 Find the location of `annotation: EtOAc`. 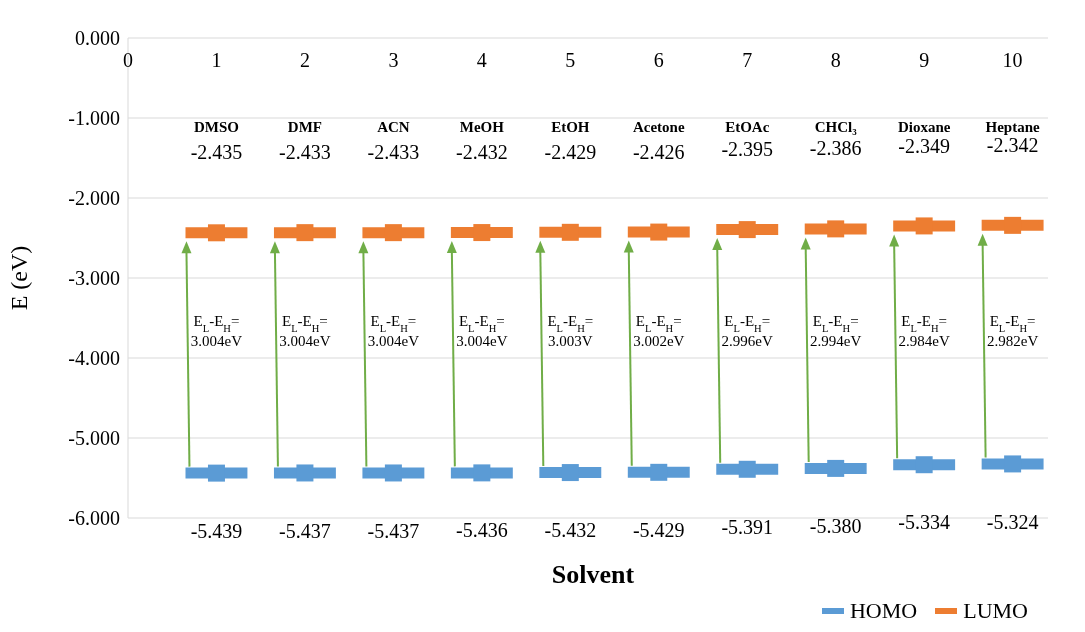

annotation: EtOAc is located at coordinates (747, 127).